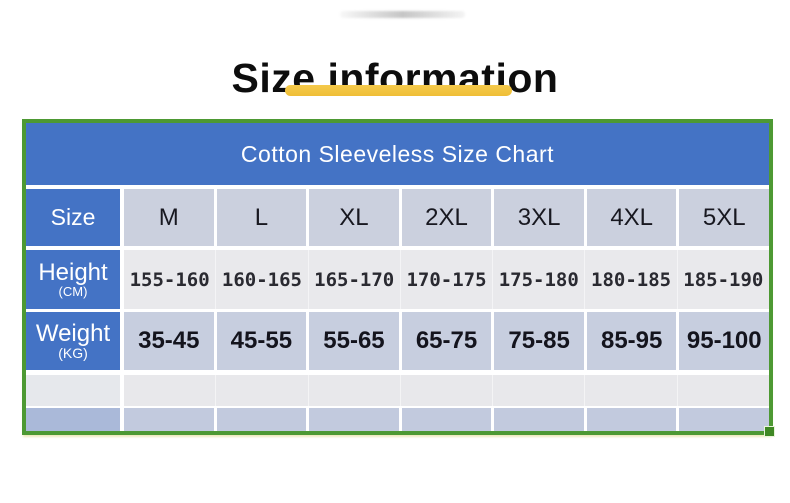 The width and height of the screenshot is (790, 503). What do you see at coordinates (169, 341) in the screenshot?
I see `weight-cell: 35-45` at bounding box center [169, 341].